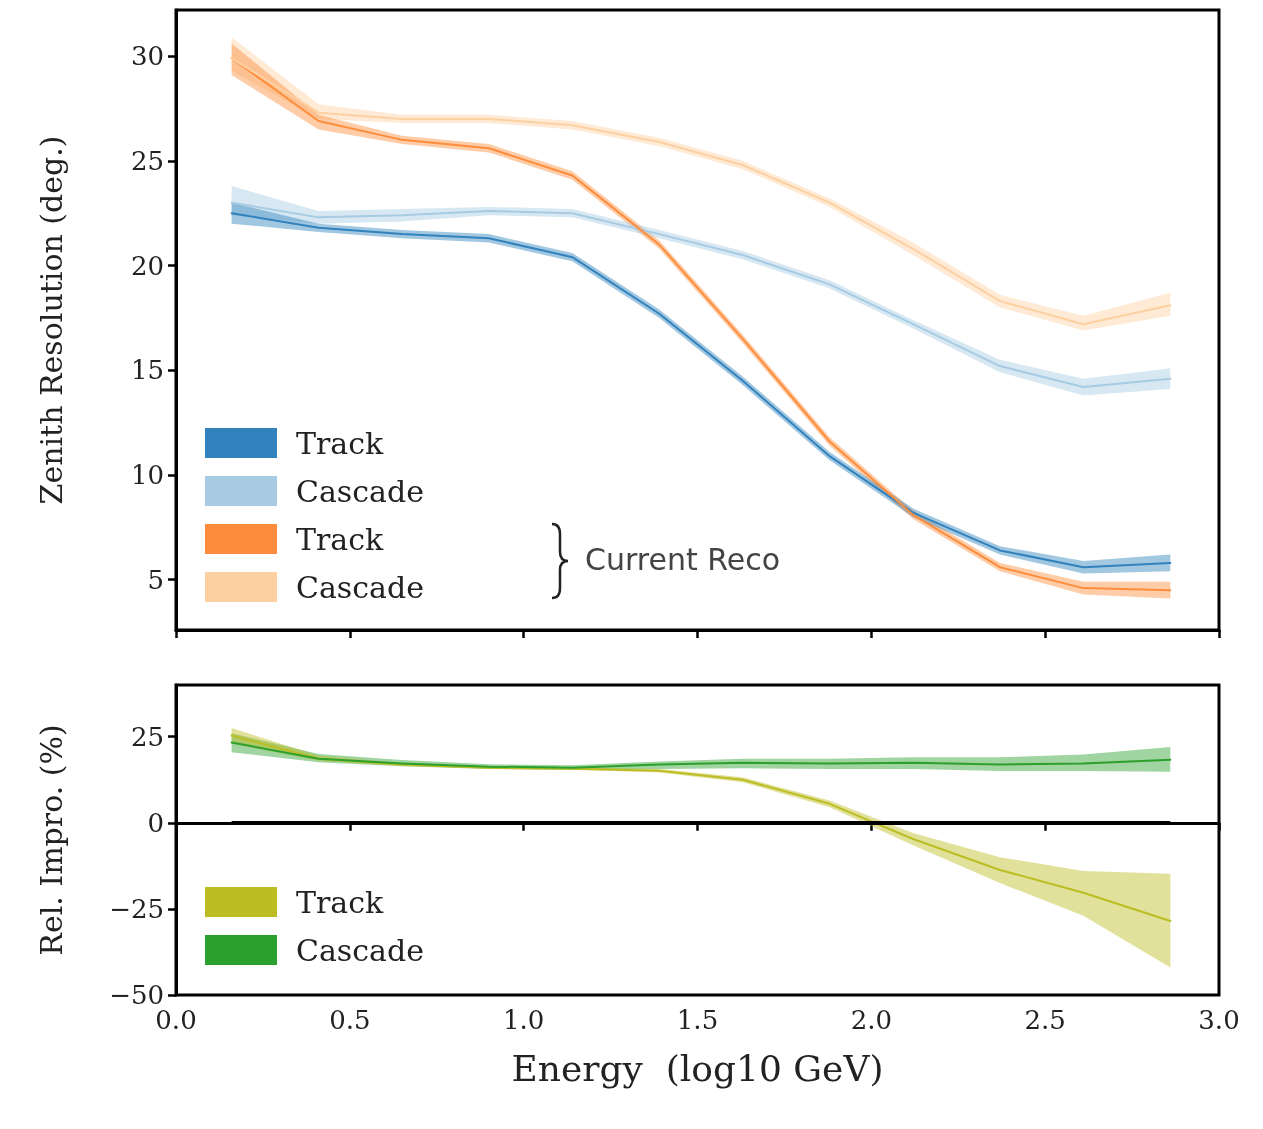 The image size is (1263, 1129). I want to click on y-tick-label: 15, so click(147, 370).